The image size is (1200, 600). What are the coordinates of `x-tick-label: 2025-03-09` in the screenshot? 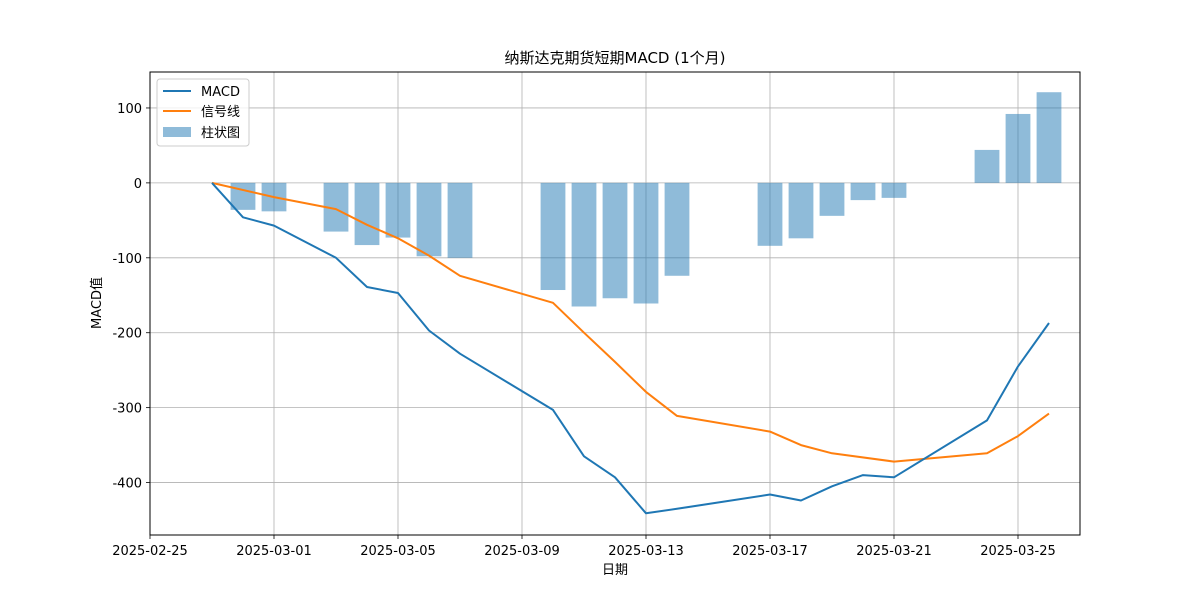 It's located at (522, 551).